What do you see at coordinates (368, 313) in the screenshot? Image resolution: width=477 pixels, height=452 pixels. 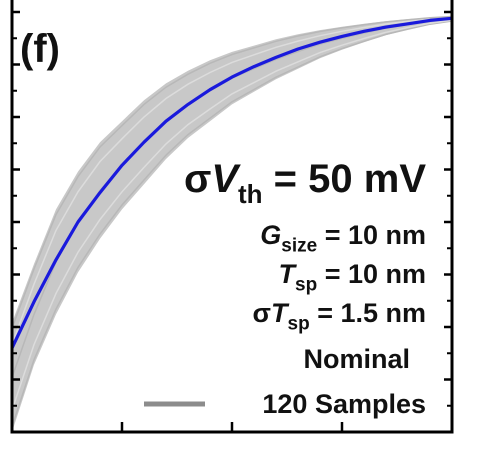 I see `annotation-part: = 1.5 nm` at bounding box center [368, 313].